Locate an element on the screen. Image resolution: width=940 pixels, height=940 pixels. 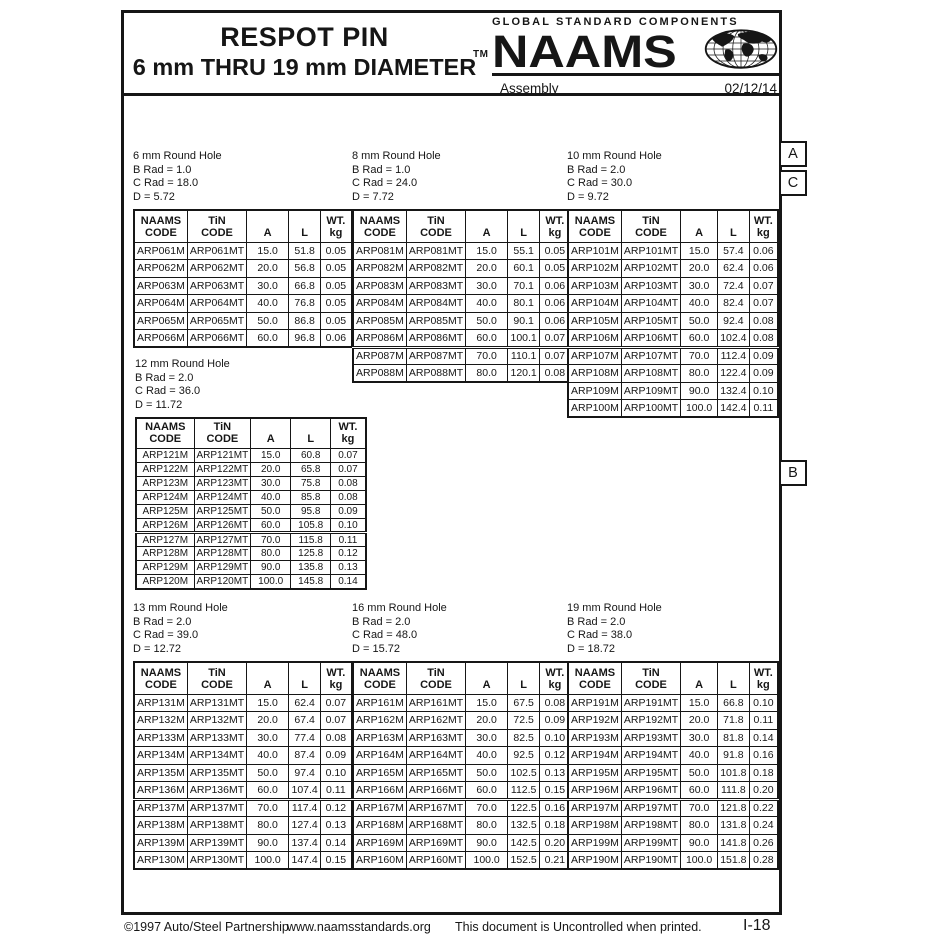
cell: ARP167MT is located at coordinates (436, 807).